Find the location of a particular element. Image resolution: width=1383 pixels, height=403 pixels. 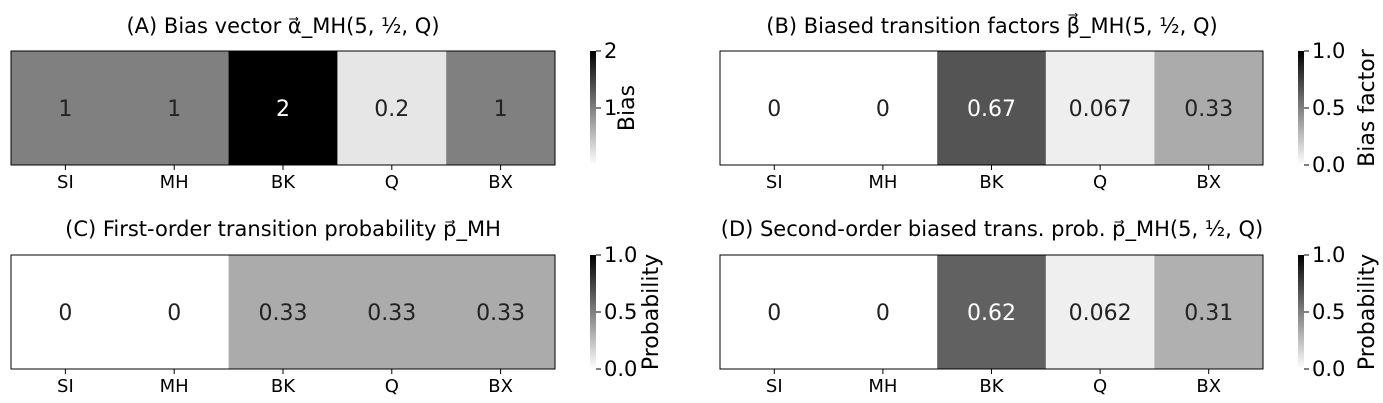

panel-d-colorbar: 0.0 0.5 1.0 Probability is located at coordinates (1339, 312).